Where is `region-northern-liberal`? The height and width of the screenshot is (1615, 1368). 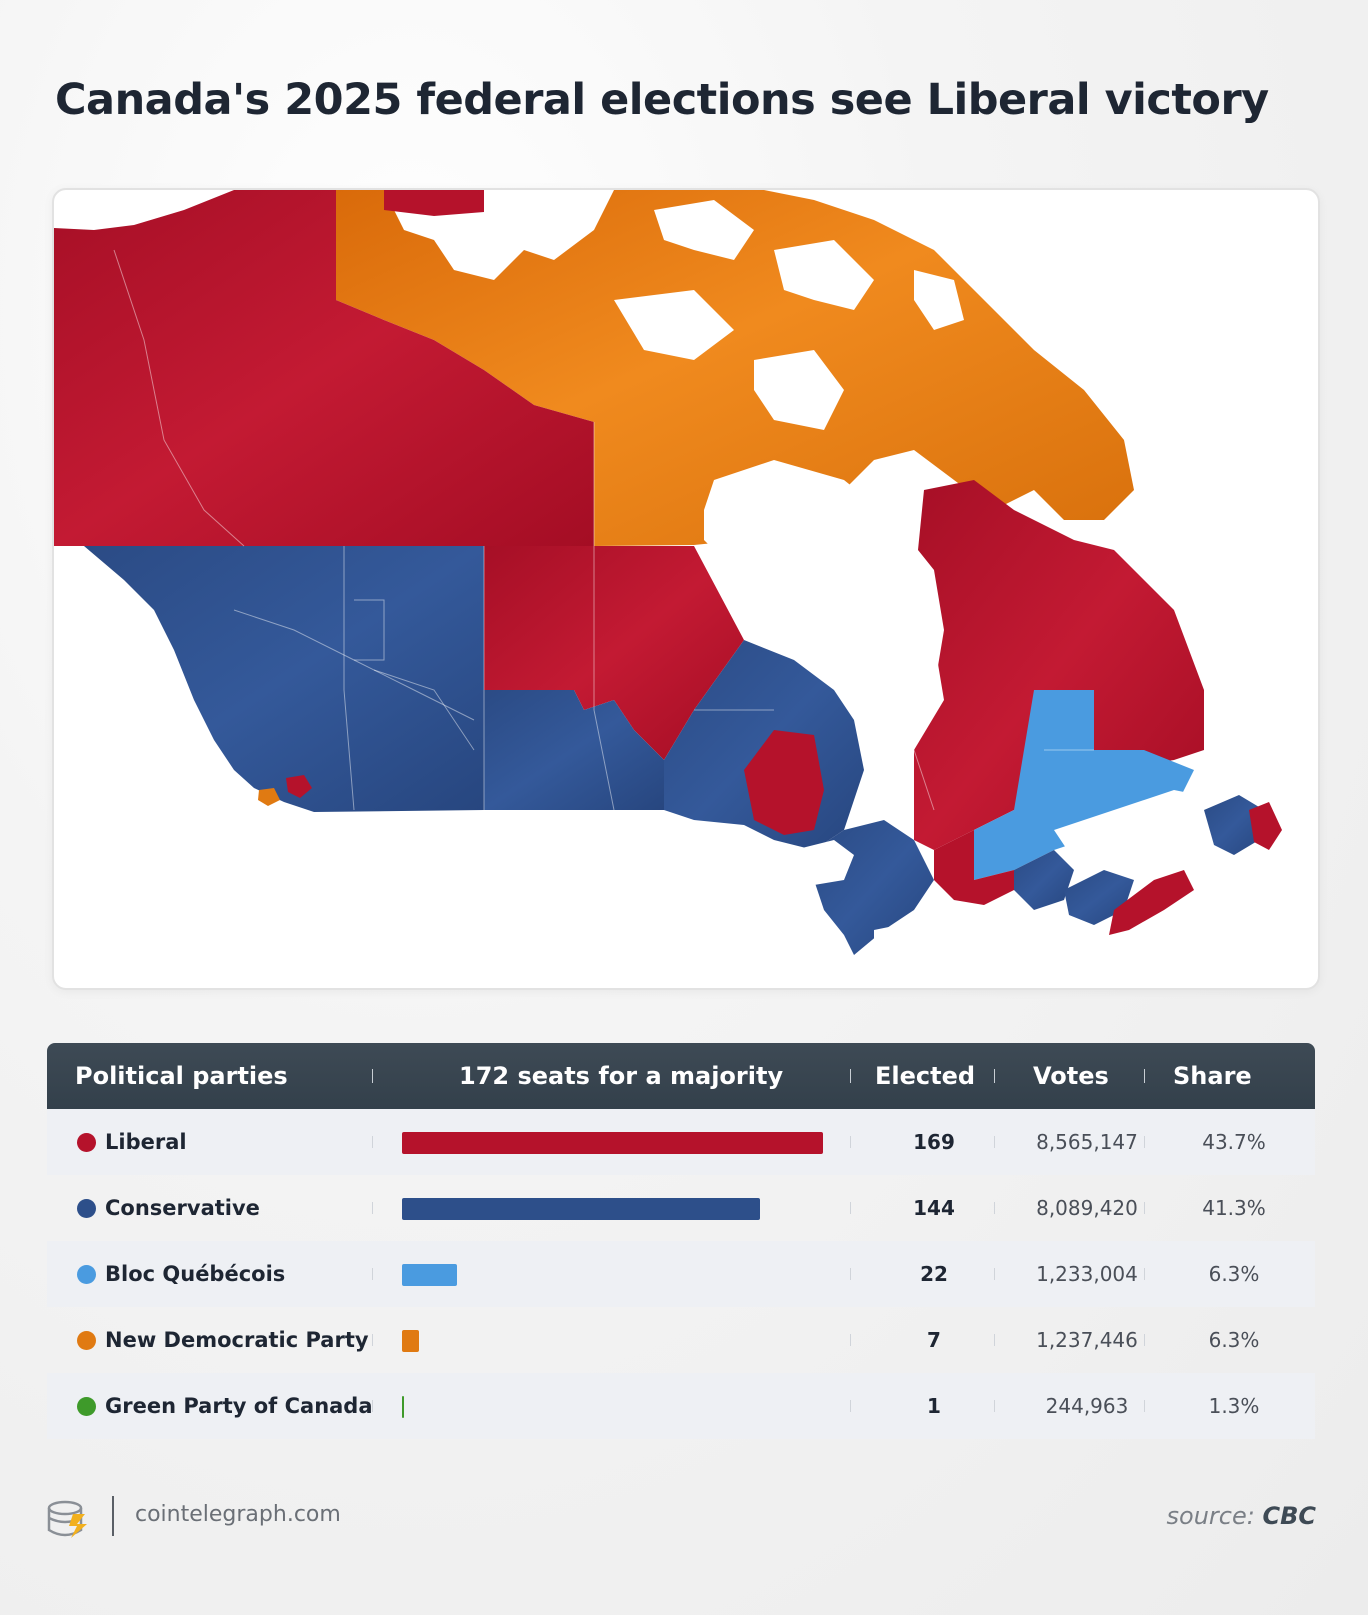 region-northern-liberal is located at coordinates (434, 203).